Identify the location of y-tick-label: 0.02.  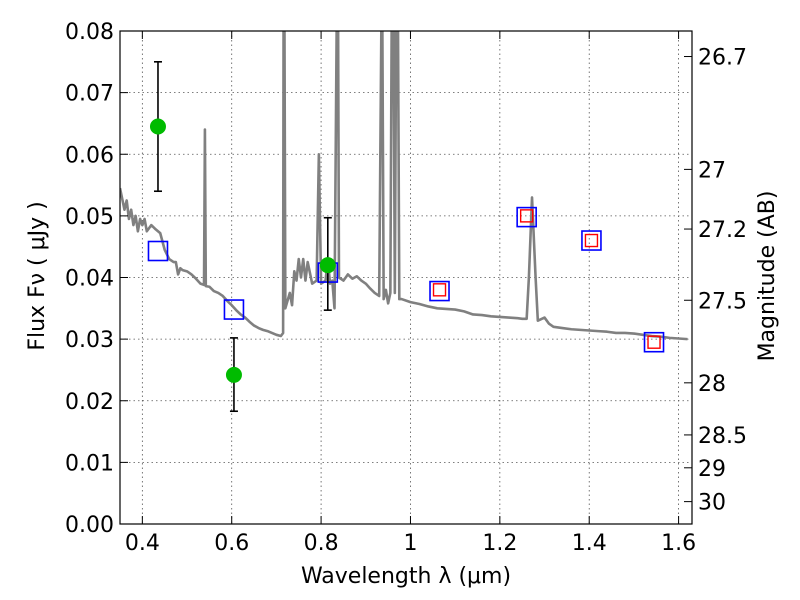
(89, 402).